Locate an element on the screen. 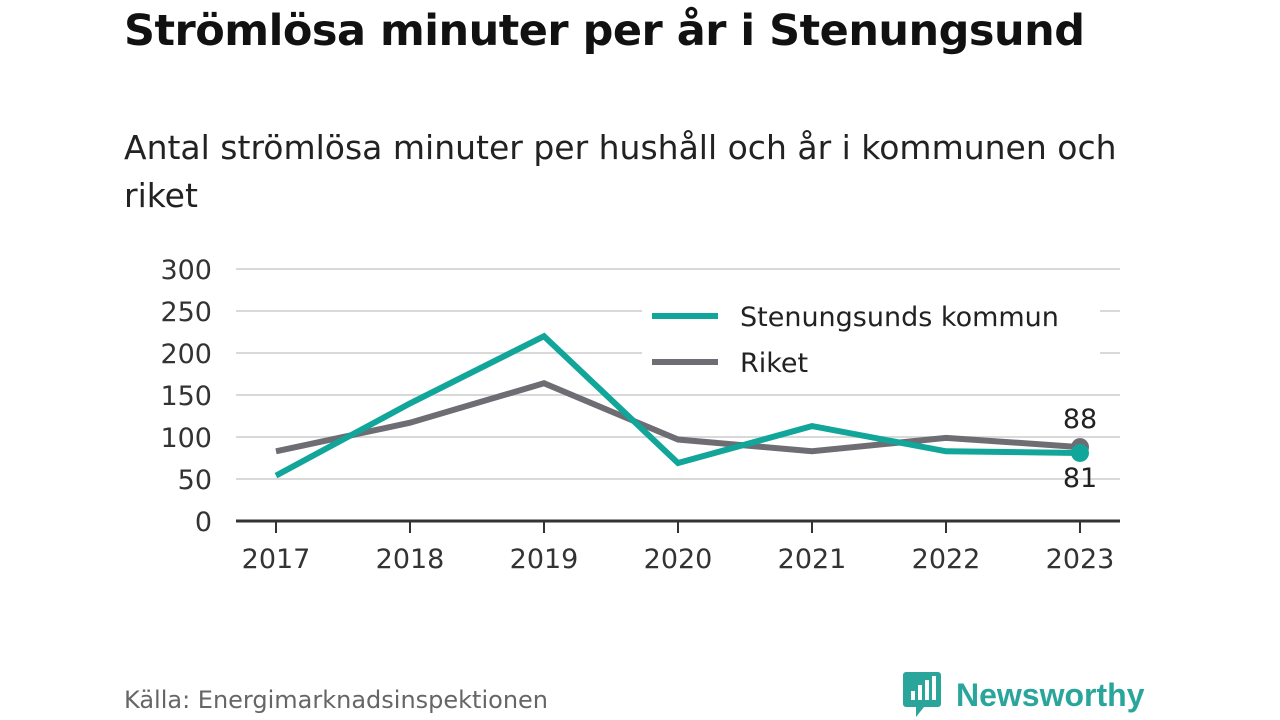  chart-title: Strömlösa minuter per år i Stenungsund is located at coordinates (604, 31).